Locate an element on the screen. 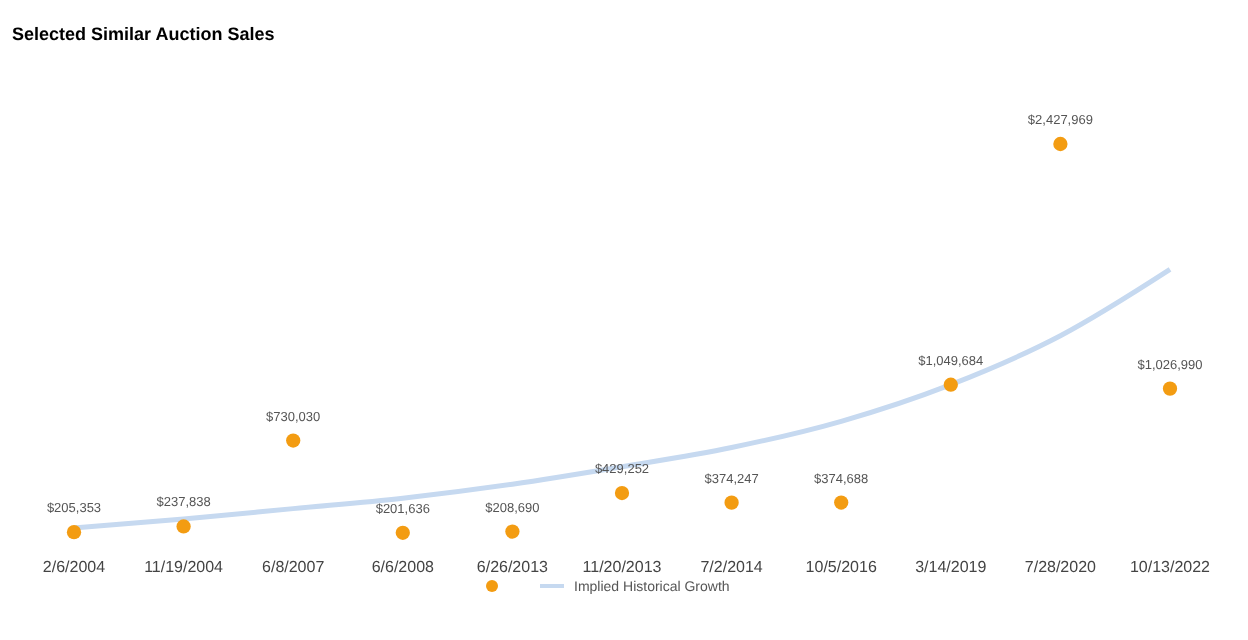 This screenshot has height=640, width=1248. x-tick-label: 3/14/2019 is located at coordinates (951, 567).